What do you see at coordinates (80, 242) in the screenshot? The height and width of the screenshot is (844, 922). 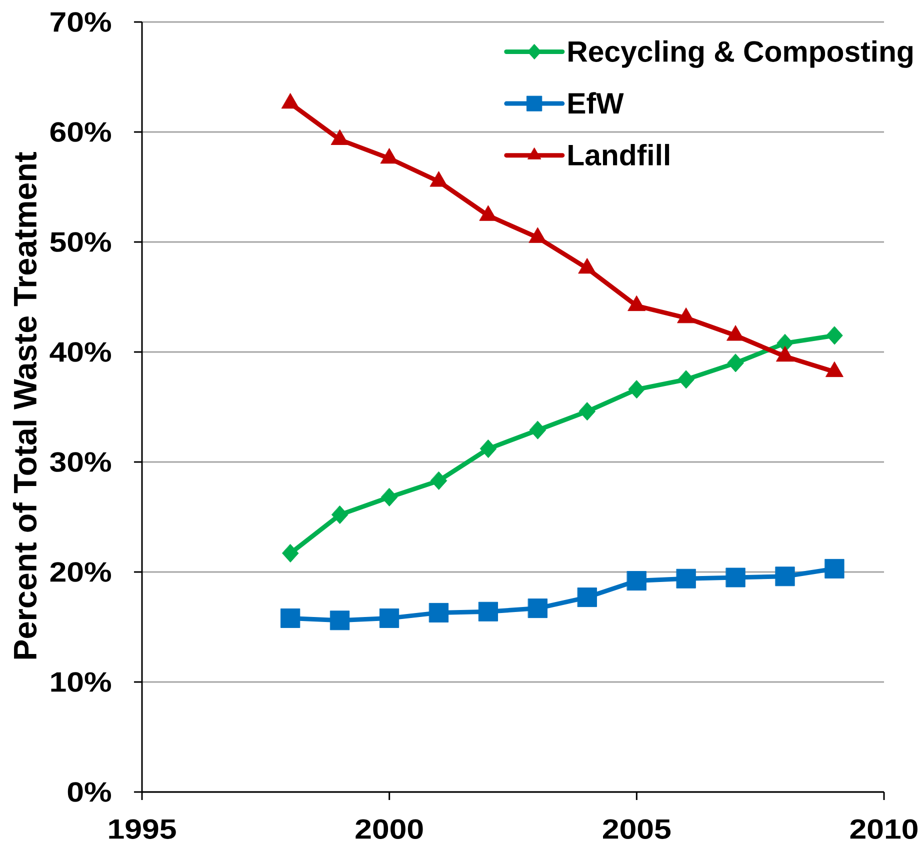 I see `y-tick-label: 50%` at bounding box center [80, 242].